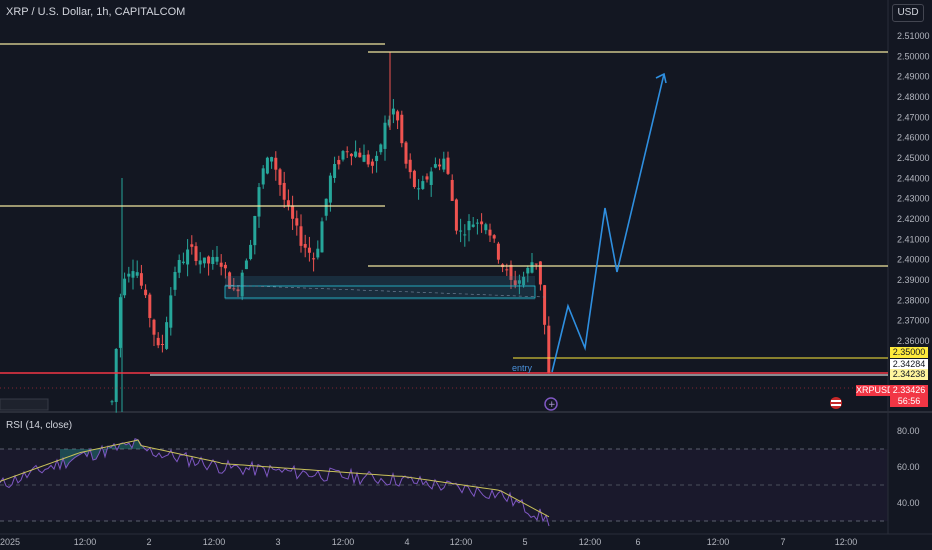 This screenshot has width=932, height=550. I want to click on rsi-tick-label: 40.00, so click(908, 503).